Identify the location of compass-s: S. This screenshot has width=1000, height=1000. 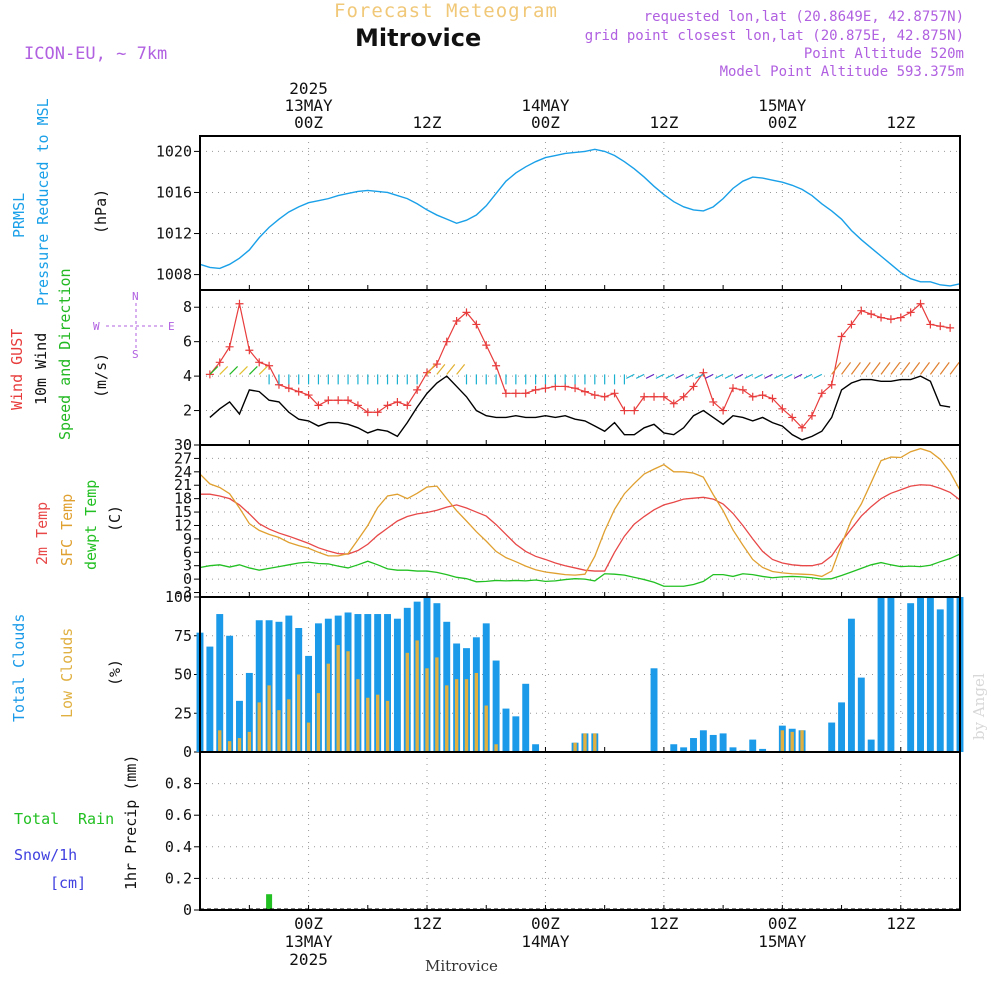
(135, 354).